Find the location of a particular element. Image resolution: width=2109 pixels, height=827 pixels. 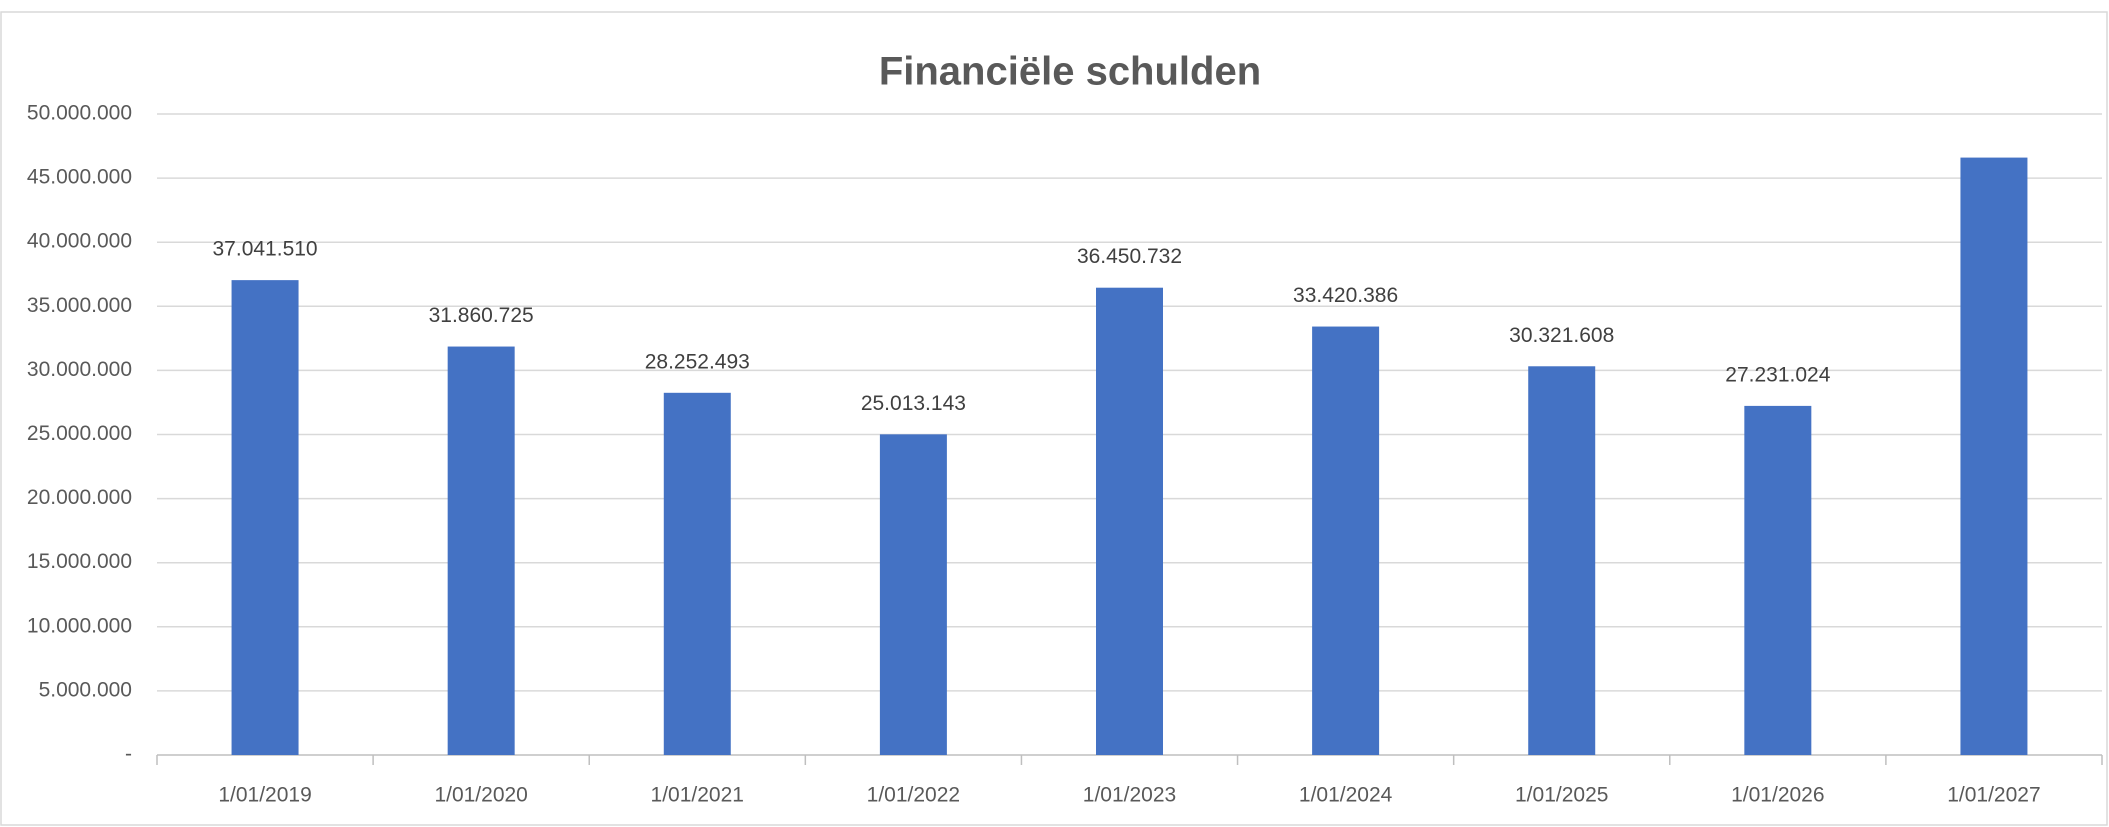

x-tick-label: 1/01/2022 is located at coordinates (913, 795).